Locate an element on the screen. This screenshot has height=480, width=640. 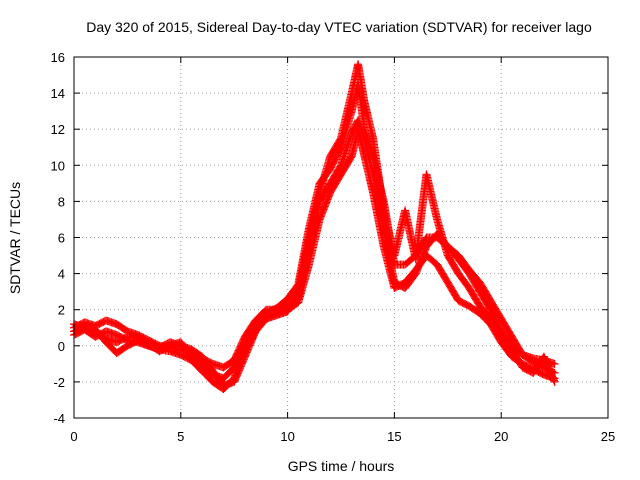
x-tick-label: 10 is located at coordinates (287, 436).